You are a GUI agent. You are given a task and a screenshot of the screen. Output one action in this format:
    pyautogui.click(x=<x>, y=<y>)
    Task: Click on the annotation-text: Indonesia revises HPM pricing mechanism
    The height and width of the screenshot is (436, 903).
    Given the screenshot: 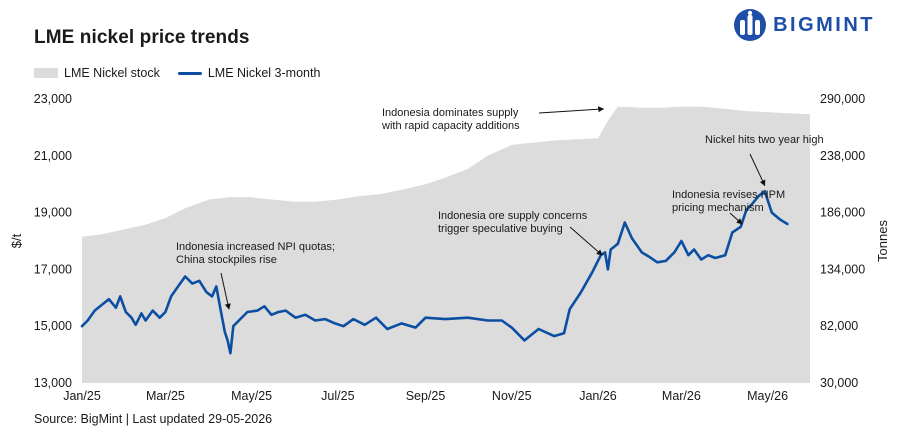 What is the action you would take?
    pyautogui.click(x=728, y=201)
    